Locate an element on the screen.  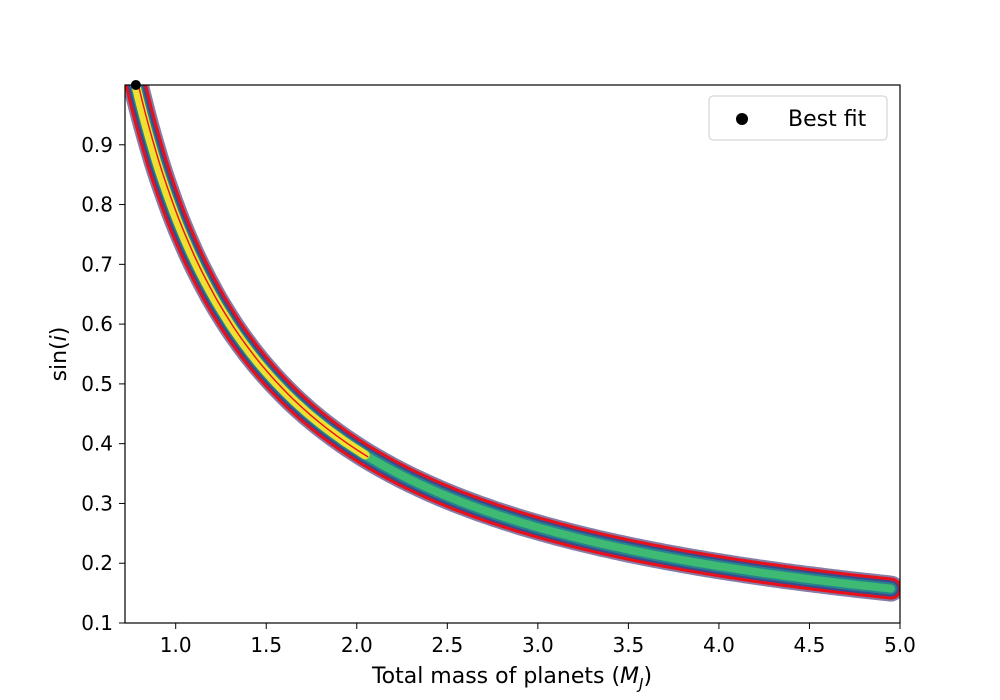
y-tick-label: 0.2 is located at coordinates (97, 563).